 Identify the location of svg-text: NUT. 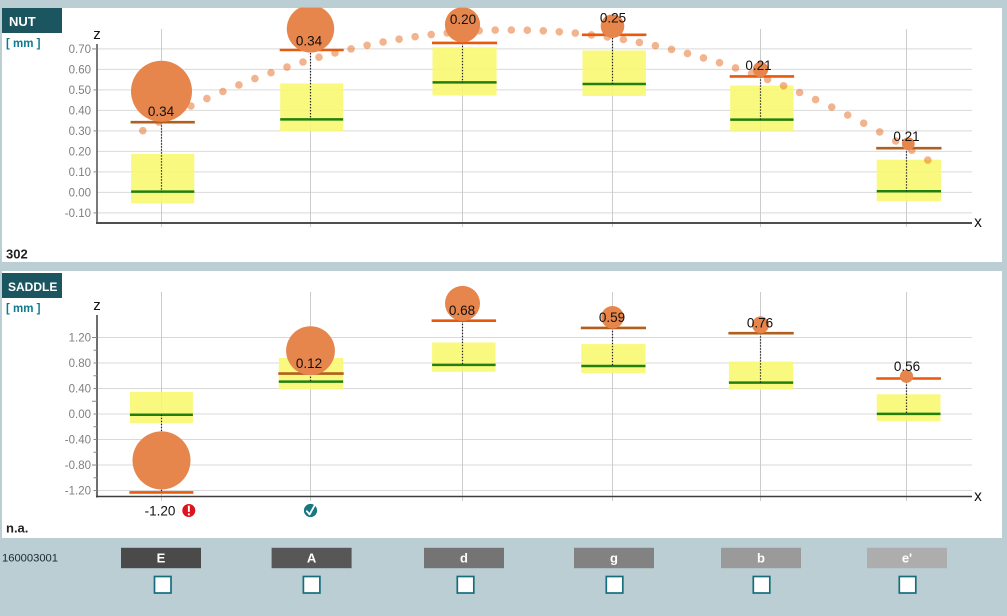
(22, 21).